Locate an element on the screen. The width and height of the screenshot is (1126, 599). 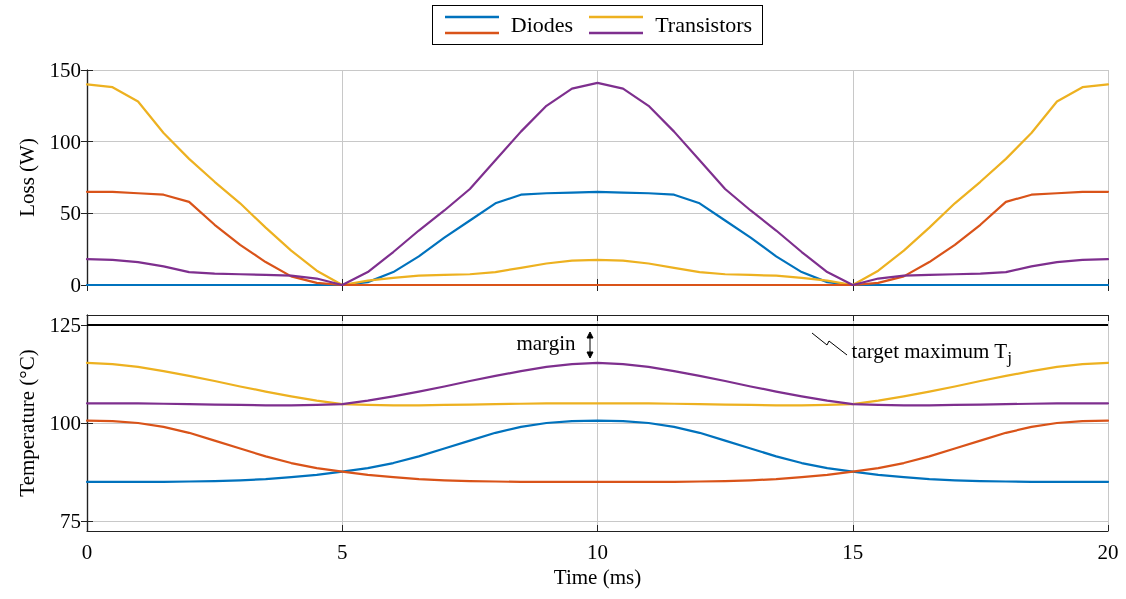
legend-label: Transistors is located at coordinates (704, 25).